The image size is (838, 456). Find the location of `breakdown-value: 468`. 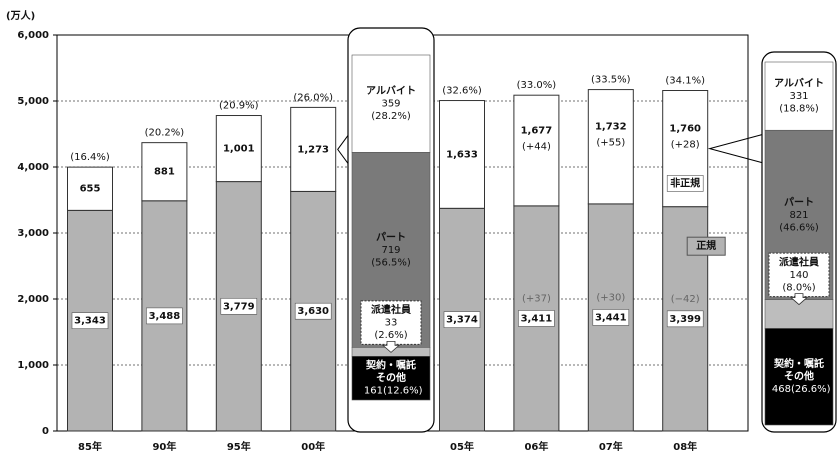

breakdown-value: 468 is located at coordinates (781, 389).